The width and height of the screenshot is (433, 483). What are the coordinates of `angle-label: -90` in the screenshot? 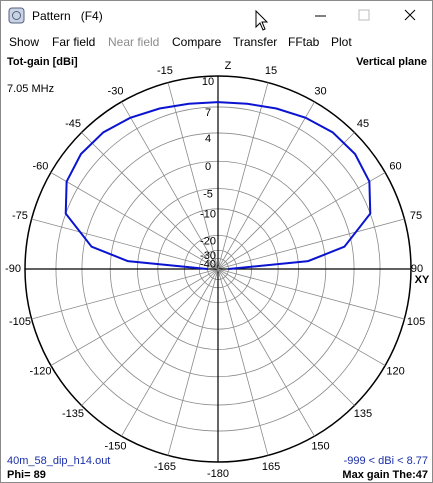 It's located at (13, 269).